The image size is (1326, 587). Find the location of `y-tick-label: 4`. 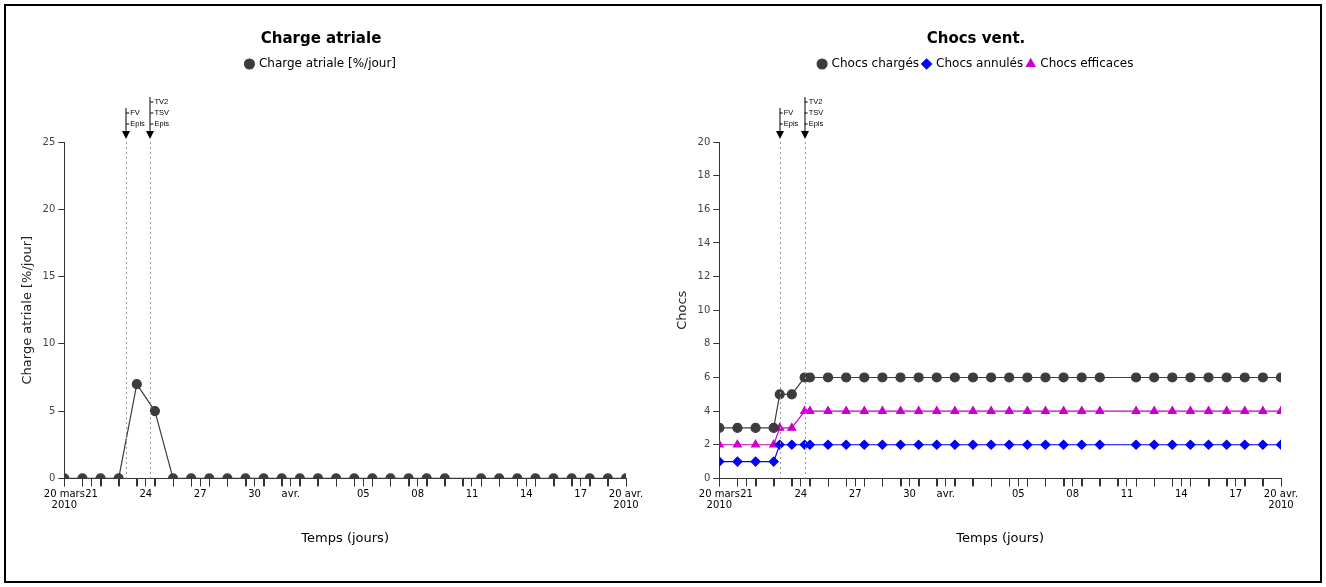

y-tick-label: 4 is located at coordinates (707, 410).